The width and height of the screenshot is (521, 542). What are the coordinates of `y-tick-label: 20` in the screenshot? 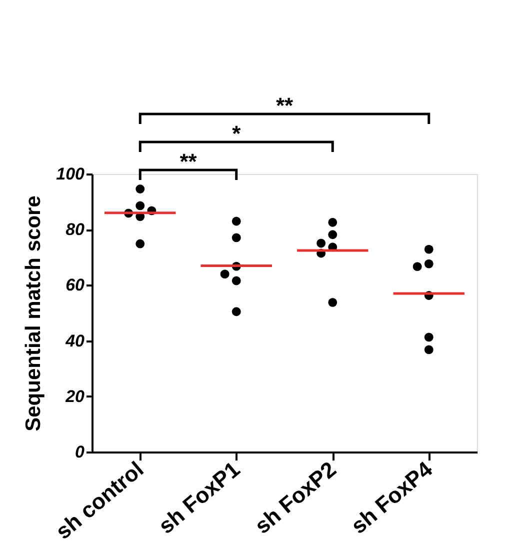 It's located at (75, 396).